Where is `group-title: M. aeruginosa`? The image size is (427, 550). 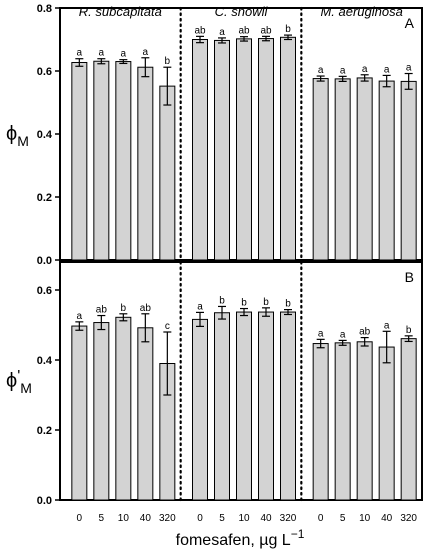 group-title: M. aeruginosa is located at coordinates (361, 11).